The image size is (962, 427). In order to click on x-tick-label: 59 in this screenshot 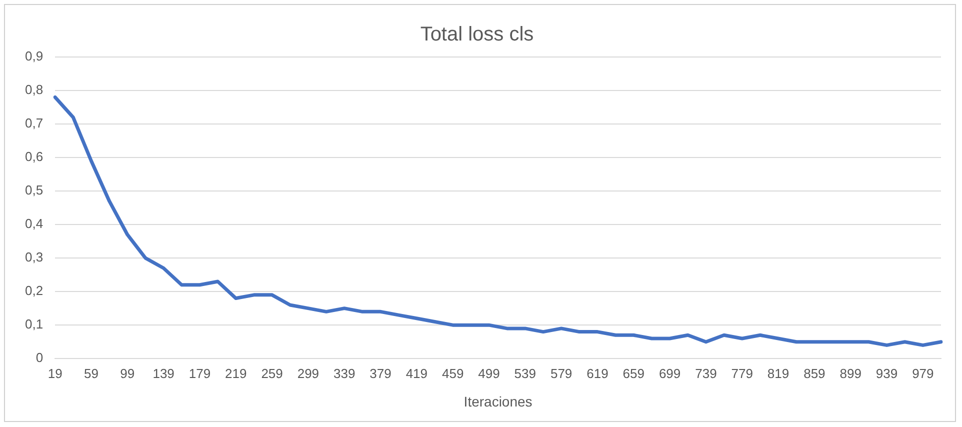, I will do `click(91, 373)`.